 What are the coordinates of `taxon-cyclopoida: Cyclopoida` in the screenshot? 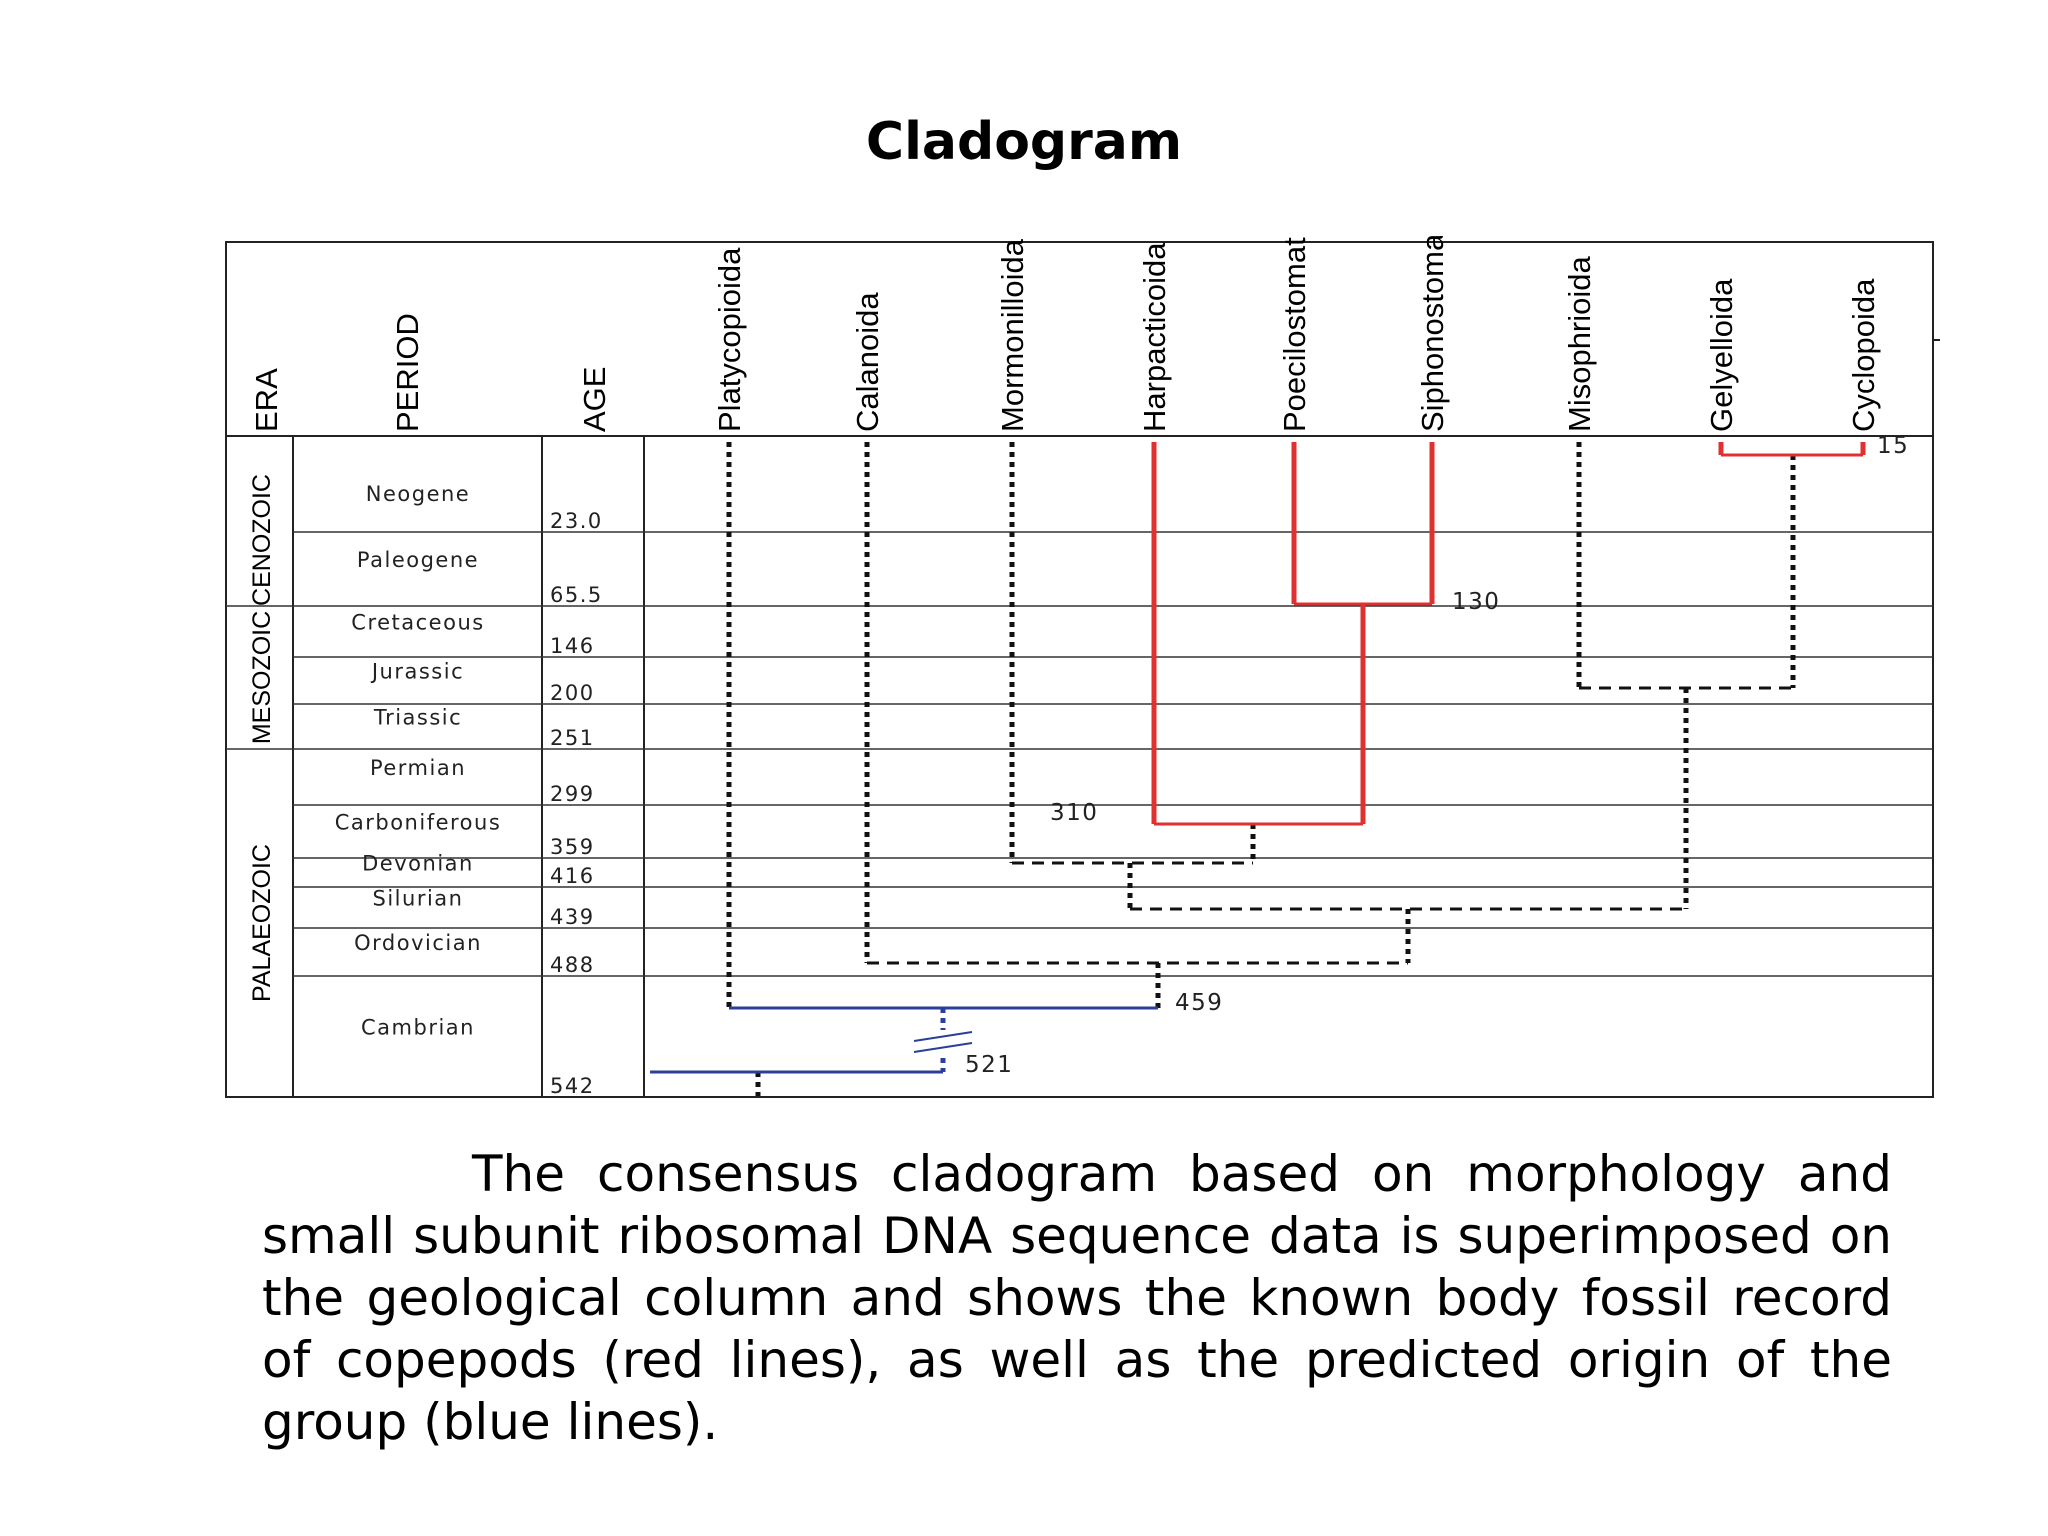 It's located at (1863, 355).